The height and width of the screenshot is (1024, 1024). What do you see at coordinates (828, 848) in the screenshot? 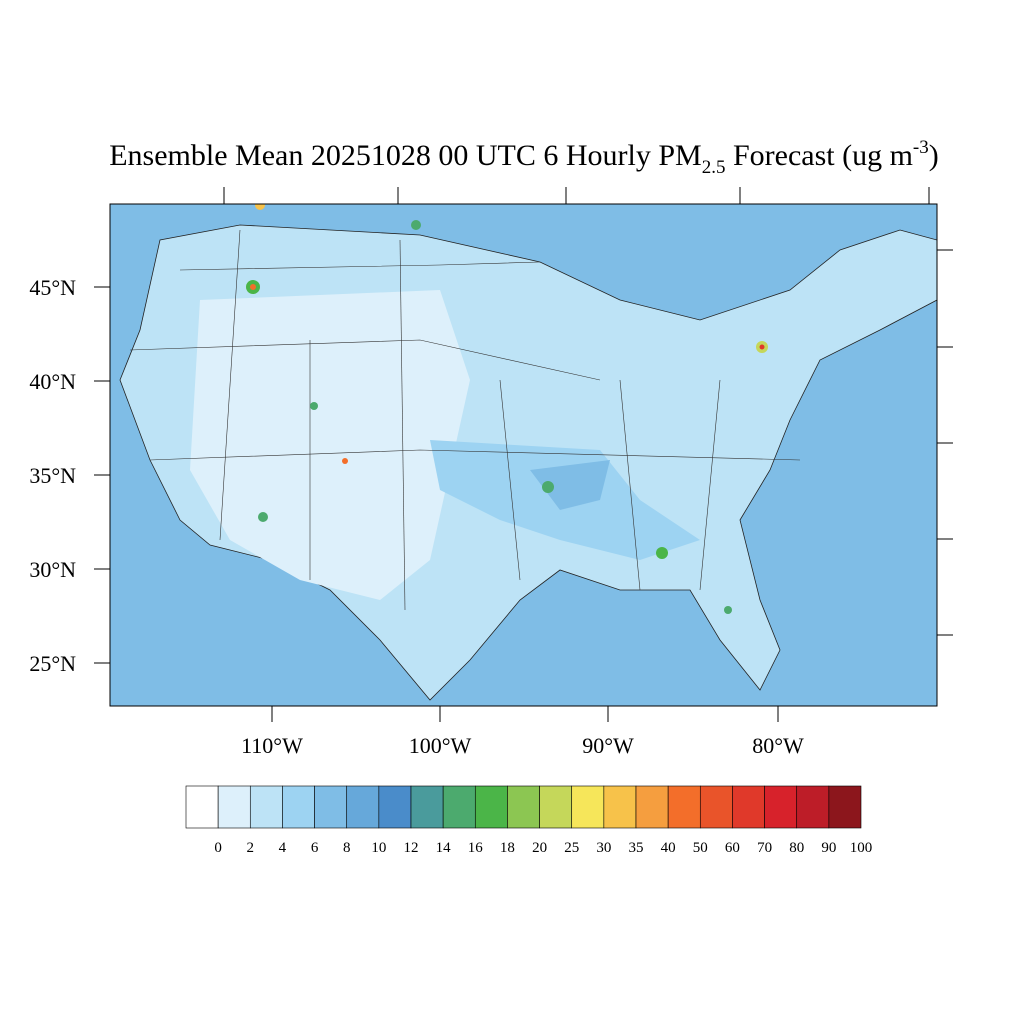
I see `colorbar-label: 90` at bounding box center [828, 848].